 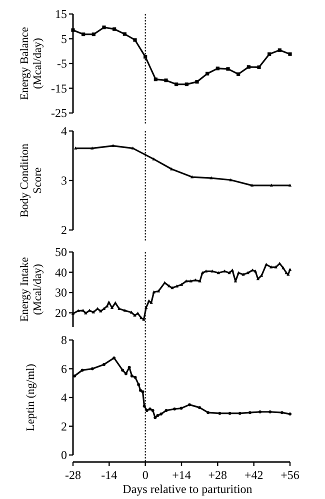 I want to click on y-axis-title: Energy Intake (Mcal/day), so click(x=31, y=289).